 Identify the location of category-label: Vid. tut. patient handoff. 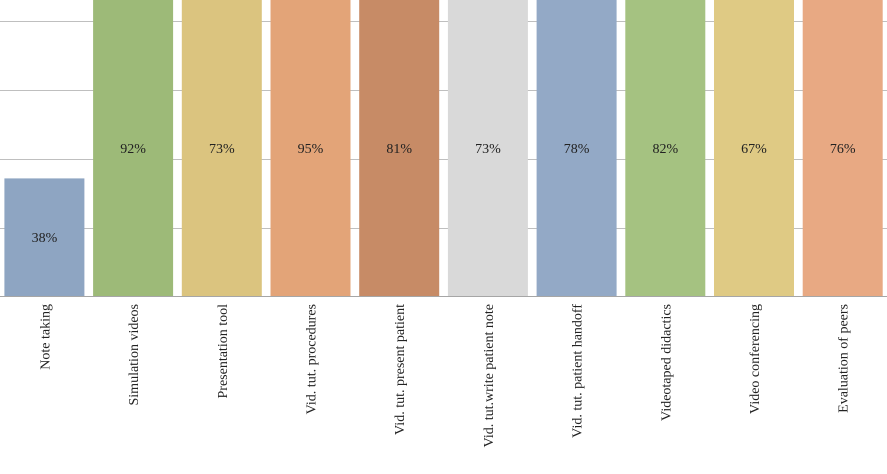
(578, 371).